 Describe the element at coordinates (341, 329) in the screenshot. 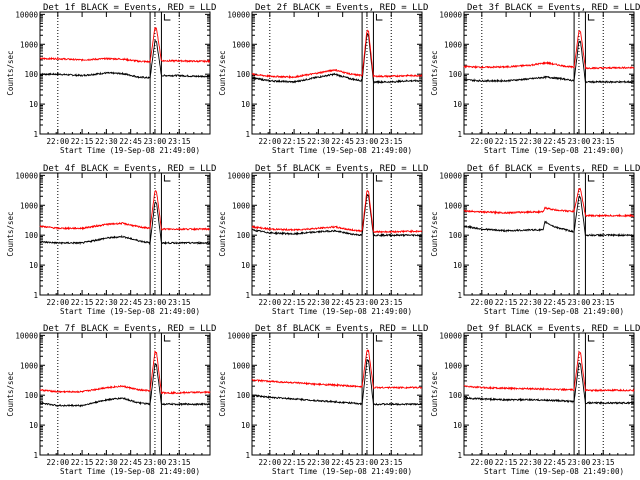

I see `chart-title: Det 8f BLACK = Events, RED = LLD` at that location.